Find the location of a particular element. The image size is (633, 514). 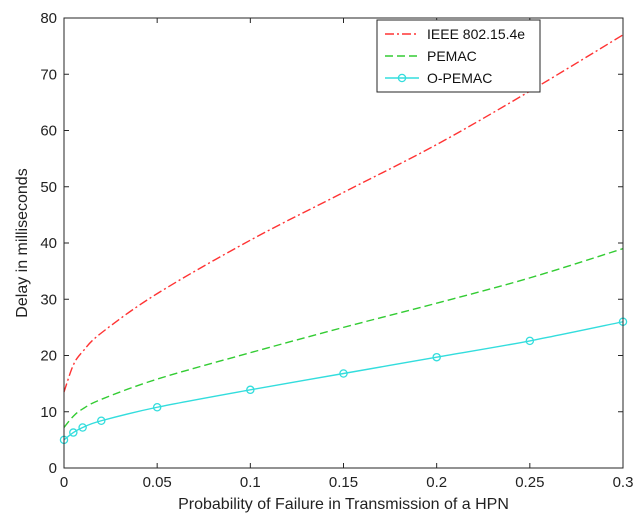

x-tick-label: 0 is located at coordinates (64, 482).